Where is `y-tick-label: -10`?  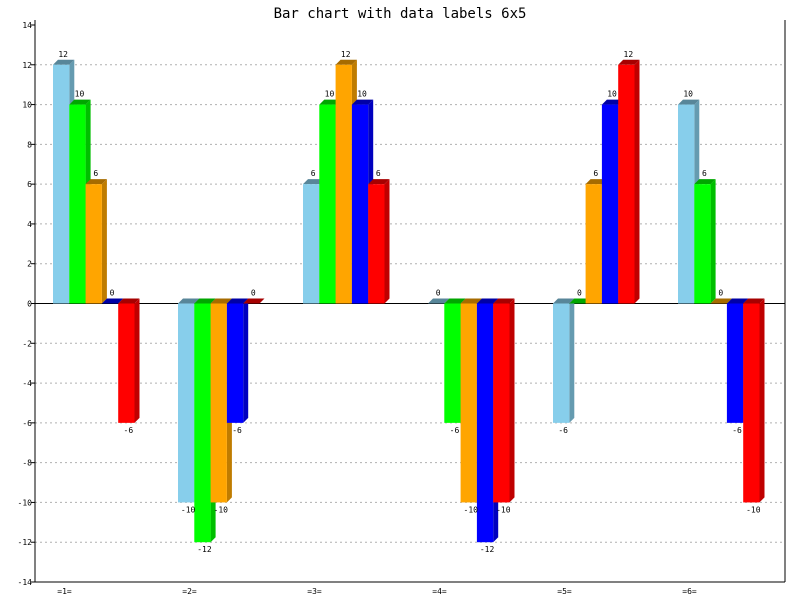 y-tick-label: -10 is located at coordinates (25, 502).